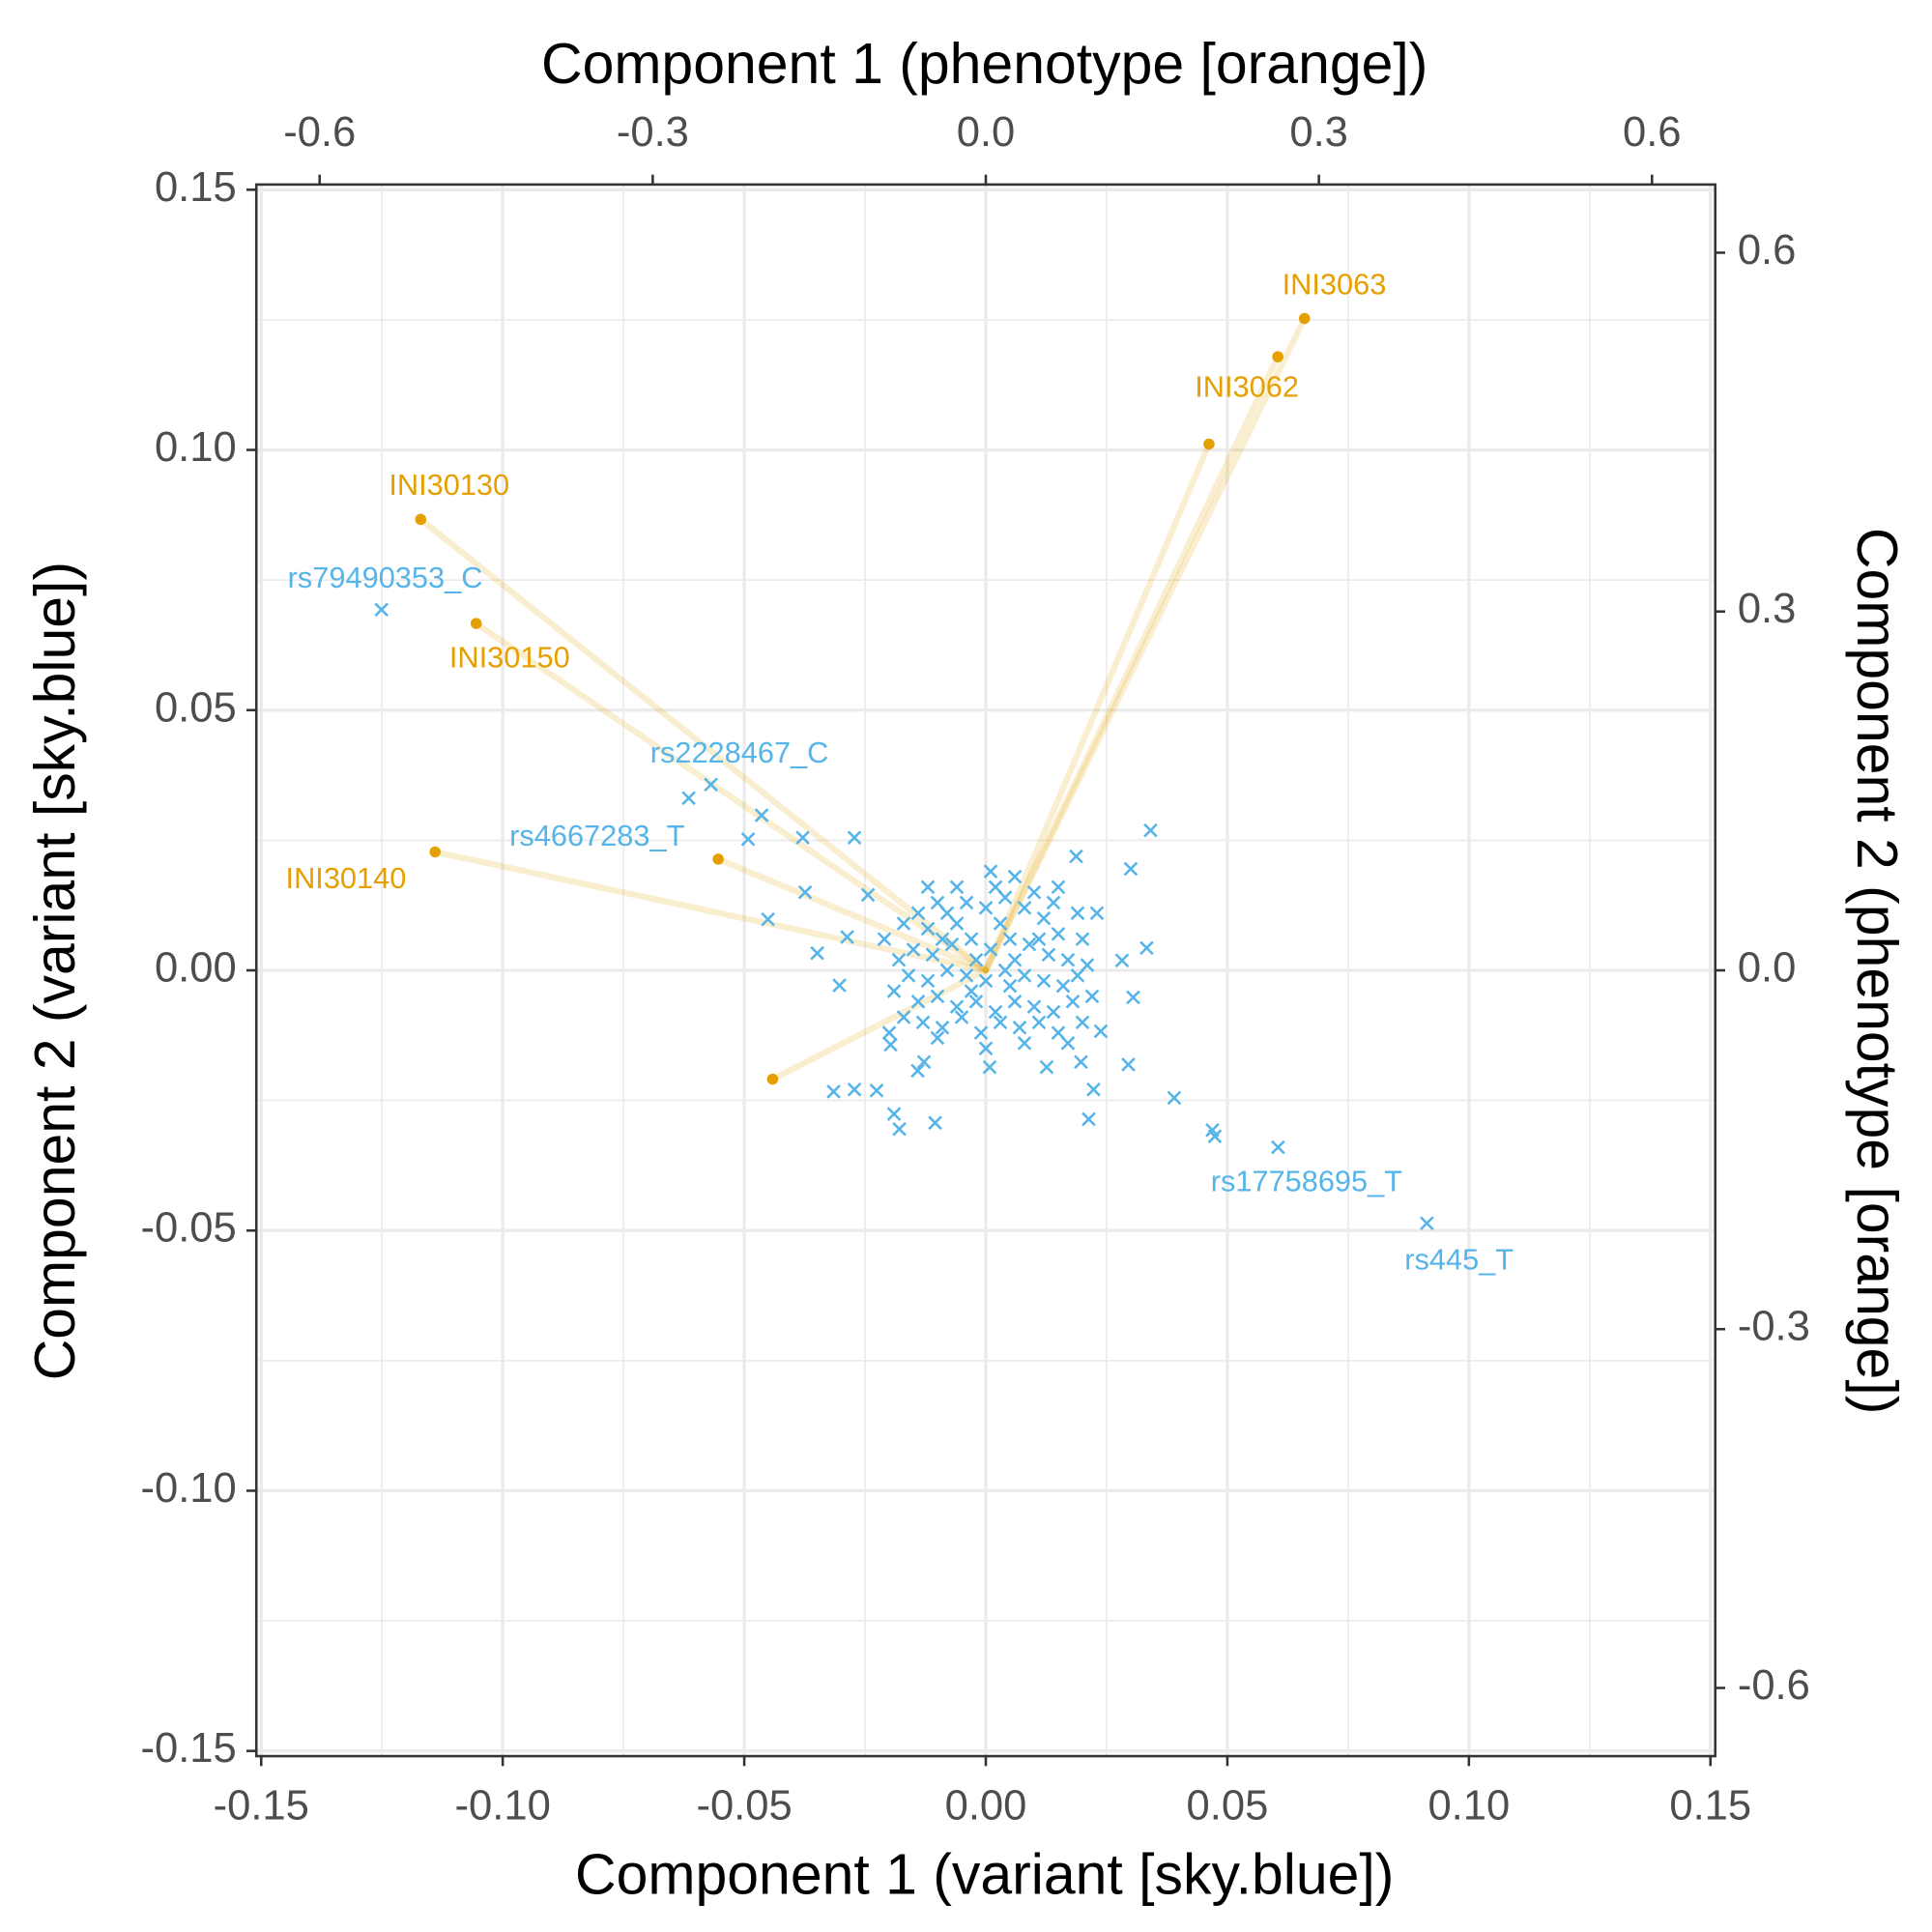 The image size is (1932, 1932). I want to click on point-label: rs4667283_T, so click(596, 835).